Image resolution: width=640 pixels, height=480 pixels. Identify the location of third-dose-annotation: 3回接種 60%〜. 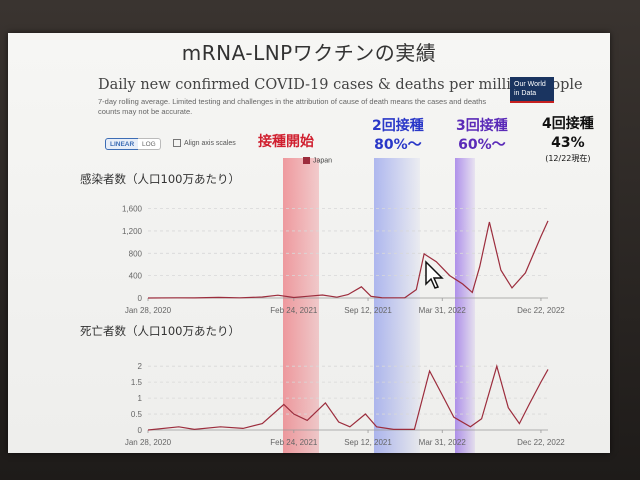
(482, 136).